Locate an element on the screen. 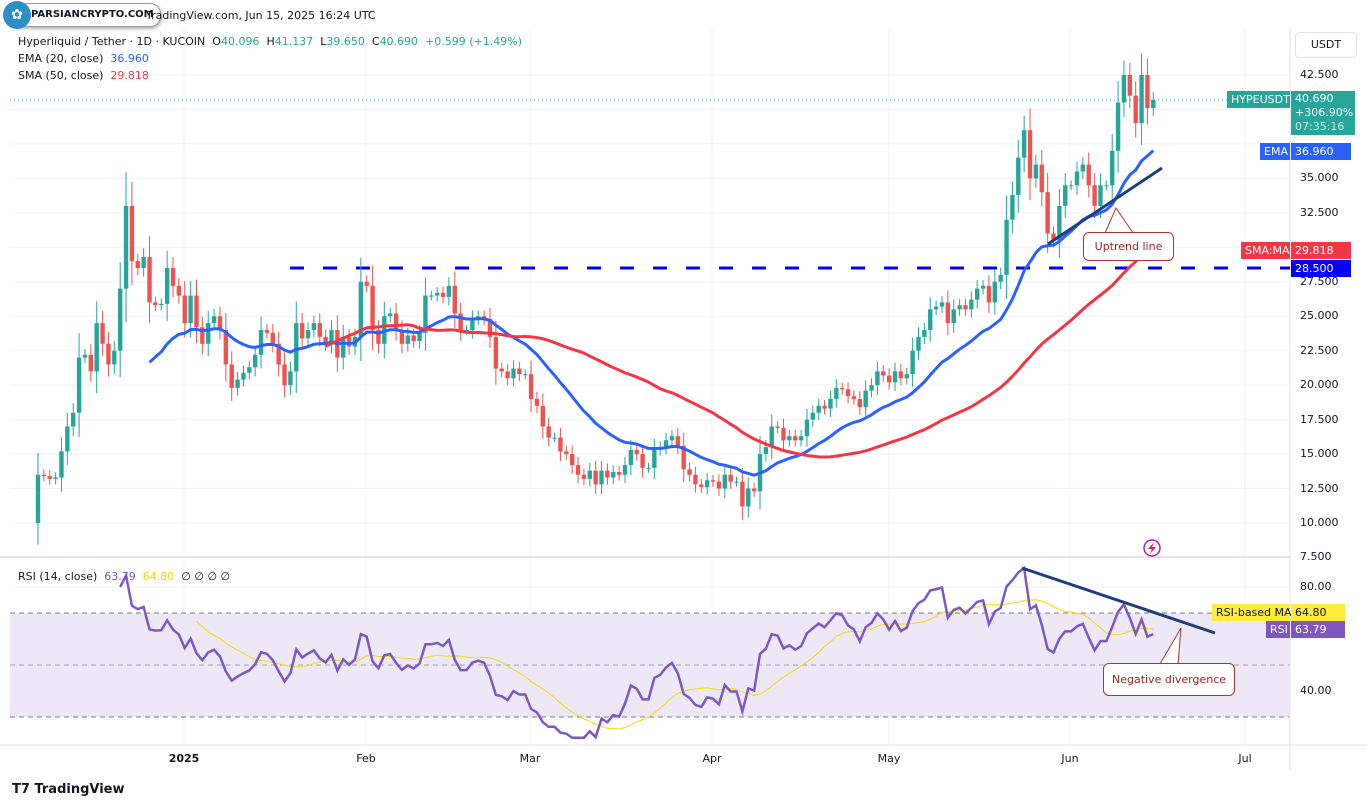 The width and height of the screenshot is (1367, 808). rsi-legend: RSI (14, close) 63.79 64.80 ∅ ∅ ∅ ∅ is located at coordinates (124, 576).